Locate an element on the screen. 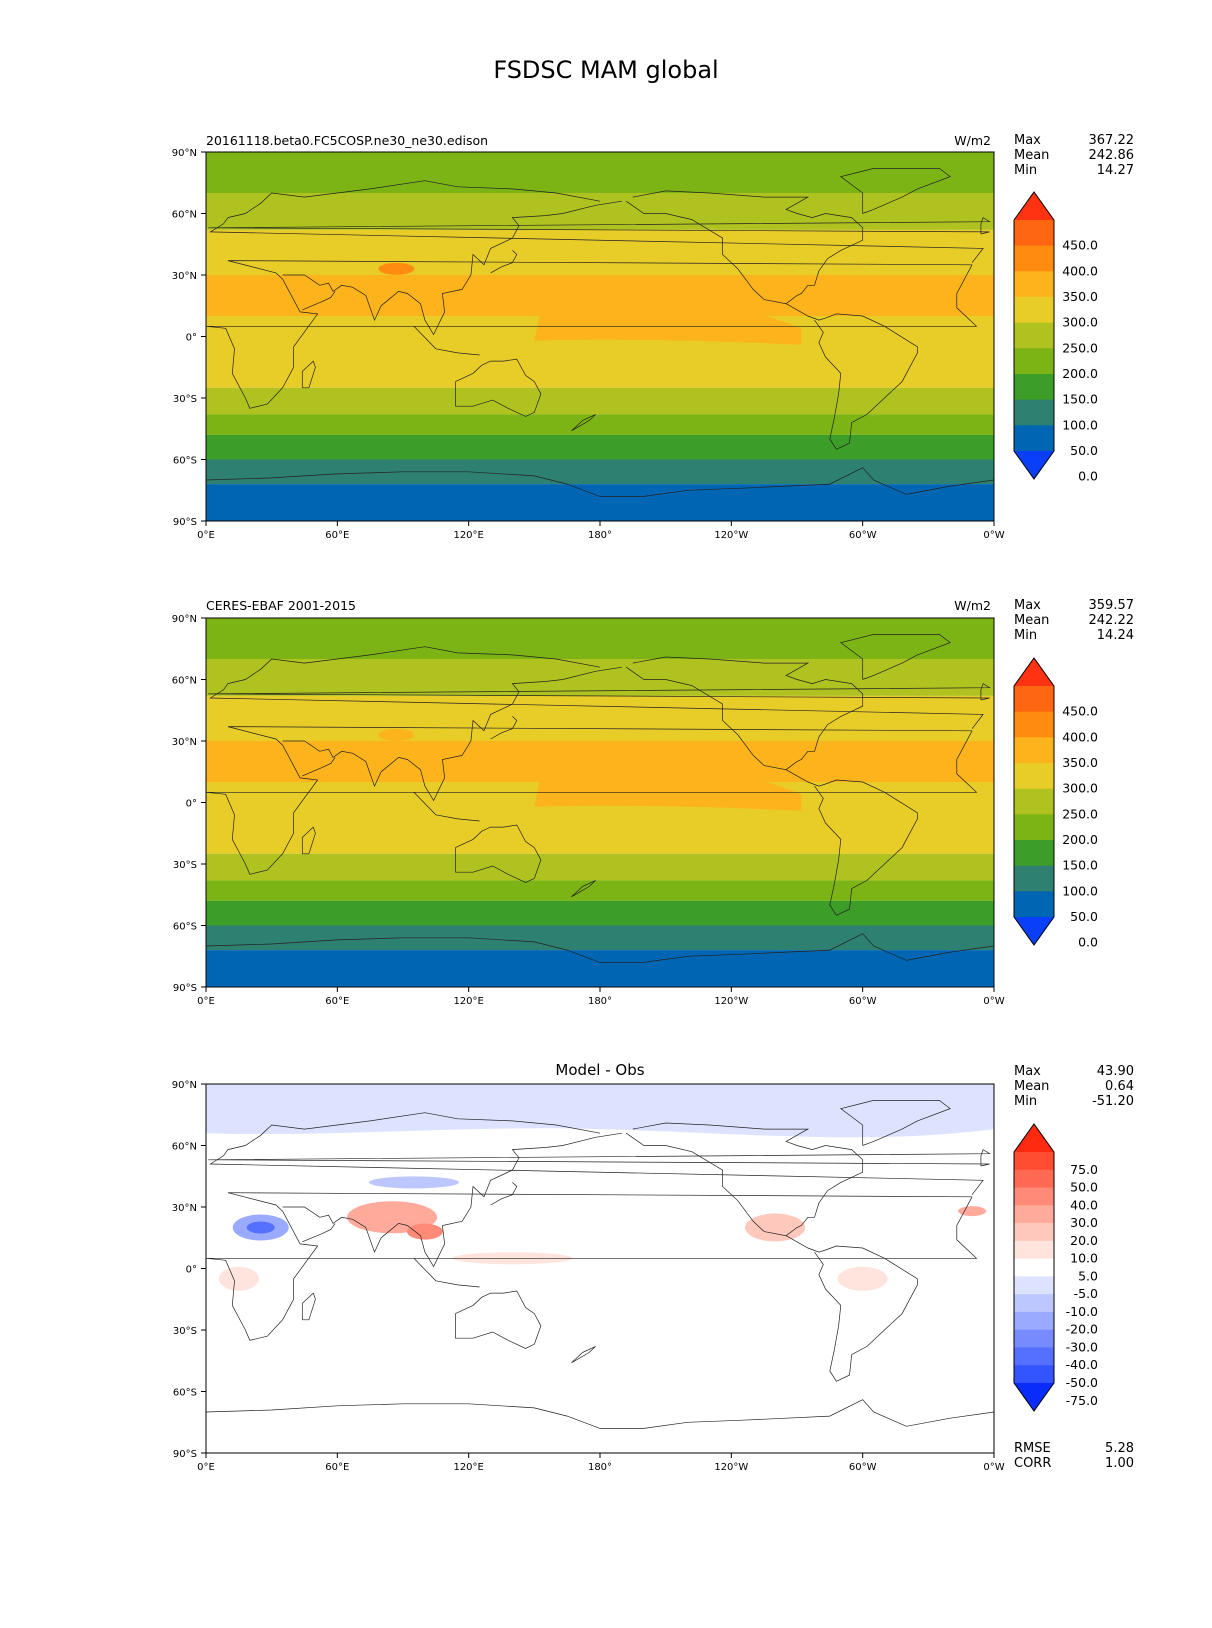 This screenshot has width=1212, height=1628. stat-min-value: 14.24 is located at coordinates (1115, 635).